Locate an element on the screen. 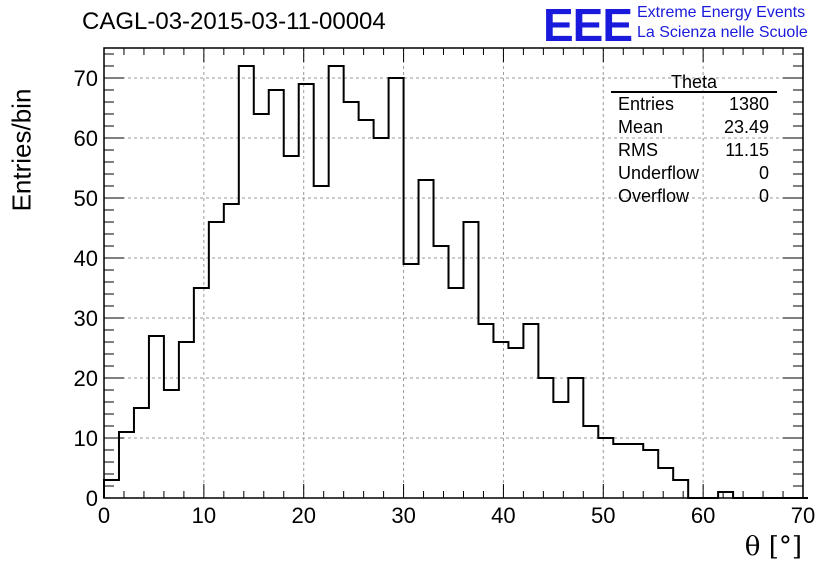 Image resolution: width=836 pixels, height=572 pixels. logo-caption-line1: Extreme Energy Events is located at coordinates (721, 12).